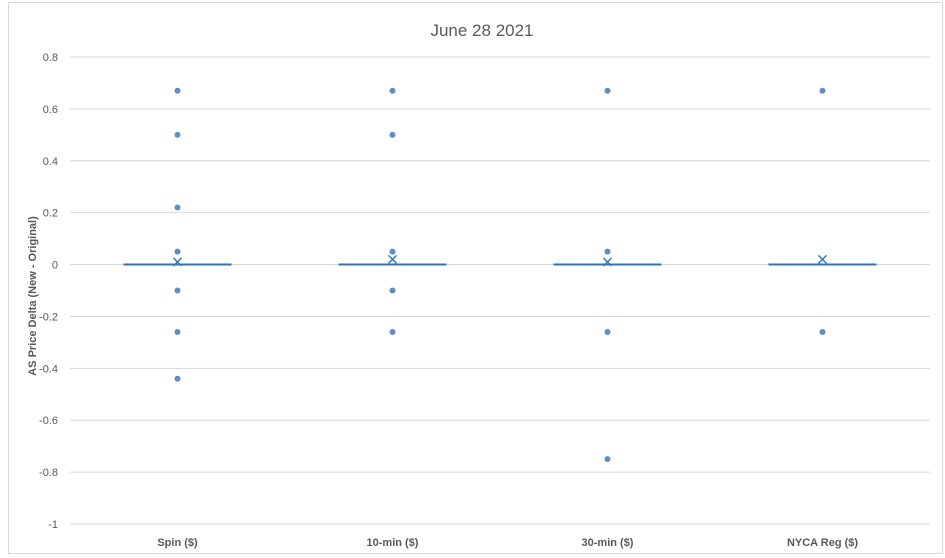  What do you see at coordinates (822, 543) in the screenshot?
I see `x-category-label: NYCA Reg ($)` at bounding box center [822, 543].